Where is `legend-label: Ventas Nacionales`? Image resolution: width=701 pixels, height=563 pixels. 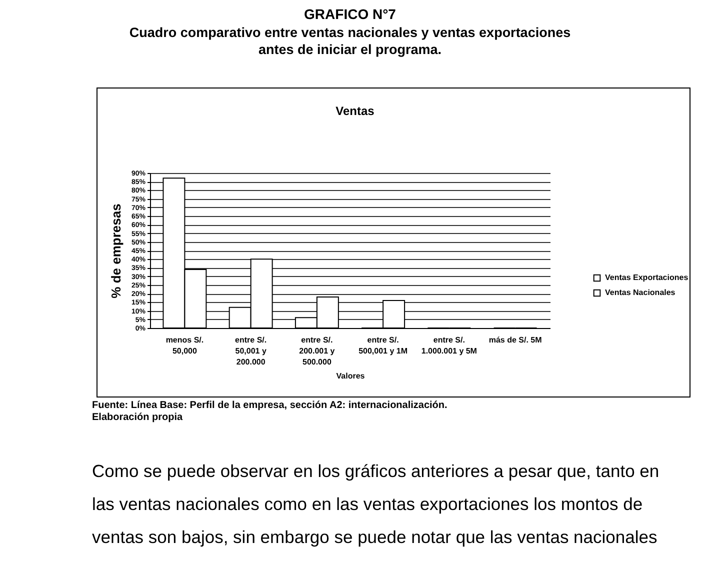 legend-label: Ventas Nacionales is located at coordinates (640, 292).